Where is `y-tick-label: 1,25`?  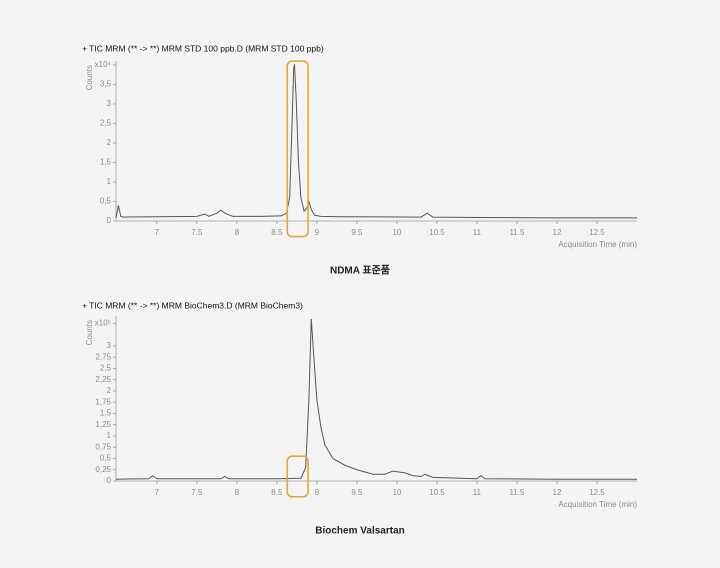
y-tick-label: 1,25 is located at coordinates (103, 424).